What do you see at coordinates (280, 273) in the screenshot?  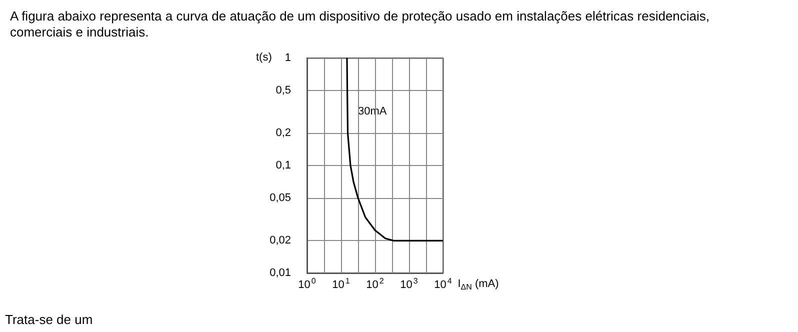 I see `y-tick-label: 0,01` at bounding box center [280, 273].